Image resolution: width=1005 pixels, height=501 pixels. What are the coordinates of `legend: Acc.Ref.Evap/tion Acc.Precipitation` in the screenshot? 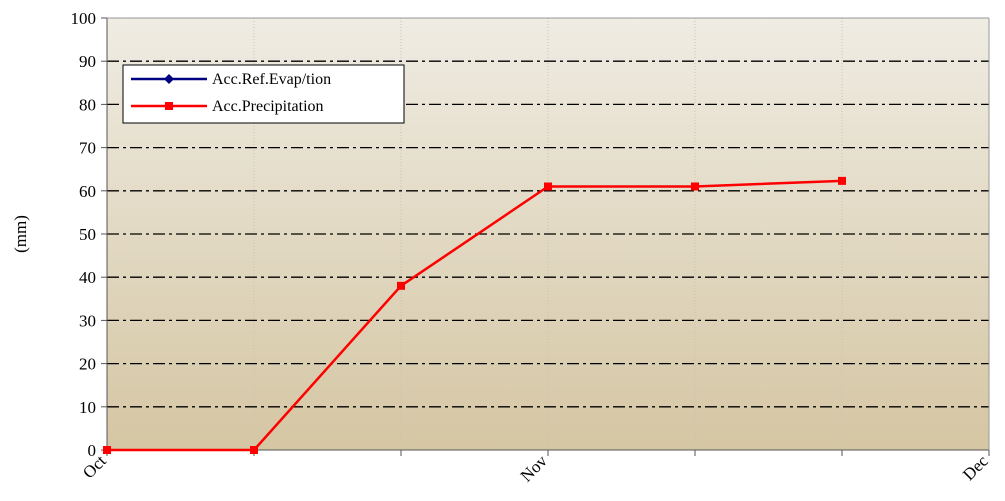 It's located at (263, 94).